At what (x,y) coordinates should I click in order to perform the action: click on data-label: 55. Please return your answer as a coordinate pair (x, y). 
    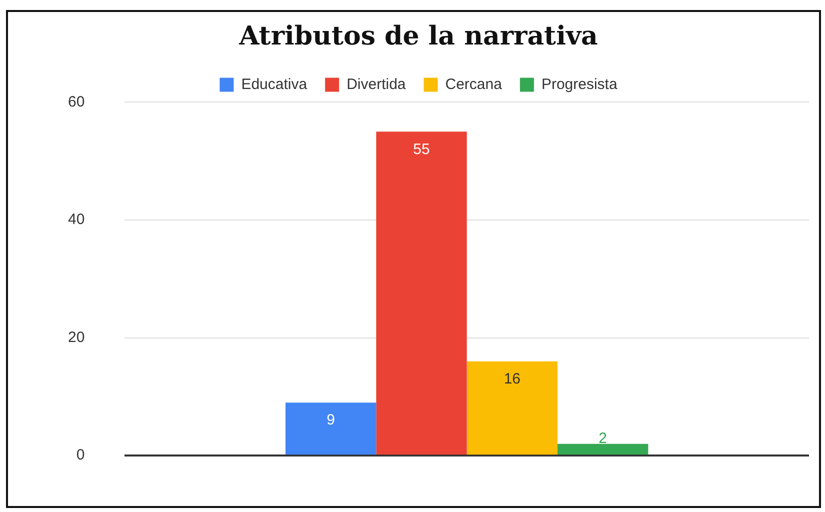
    Looking at the image, I should click on (421, 149).